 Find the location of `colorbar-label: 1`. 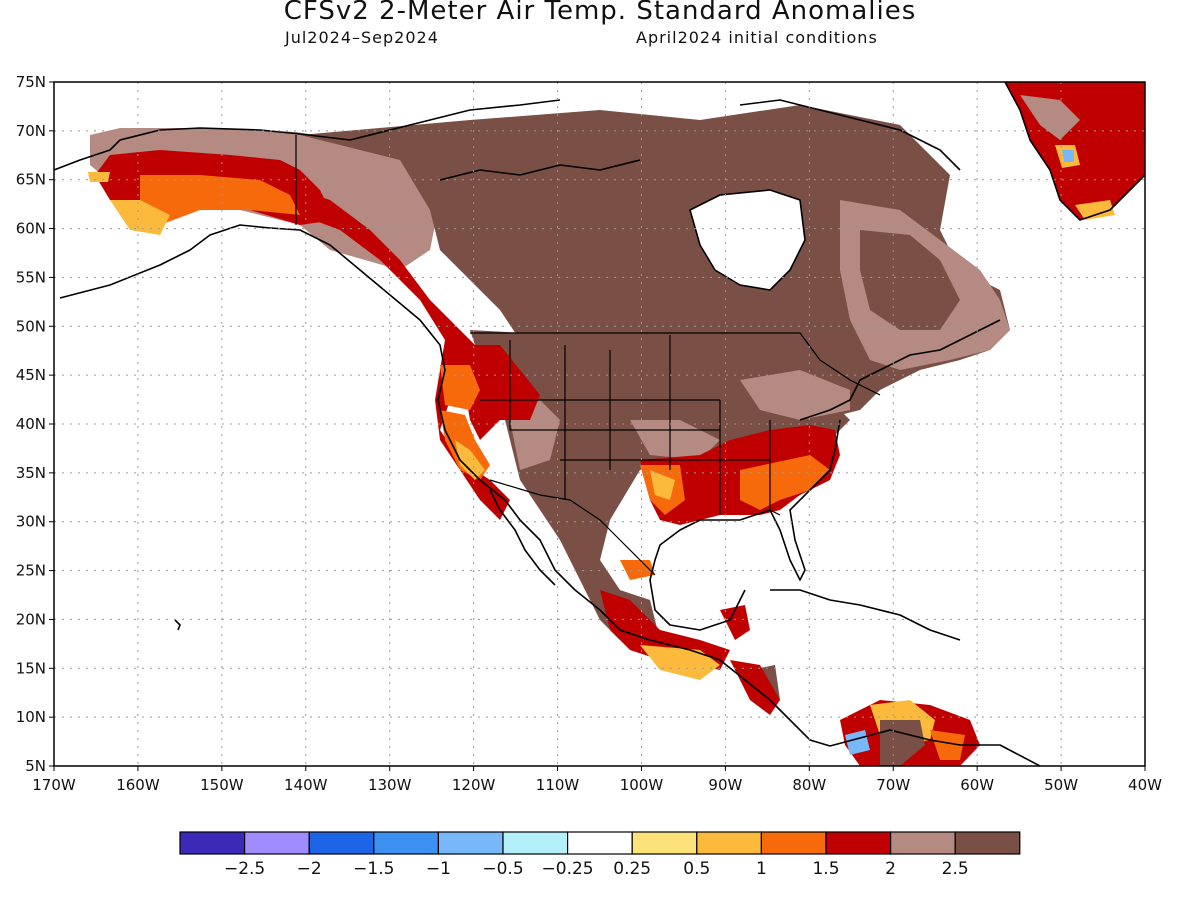

colorbar-label: 1 is located at coordinates (761, 869).